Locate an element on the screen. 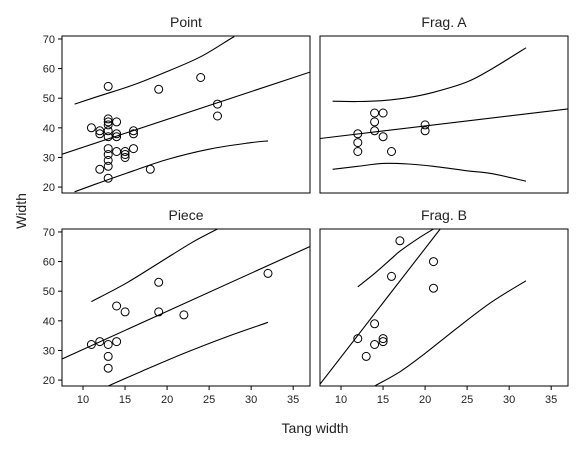 Image resolution: width=576 pixels, height=455 pixels. panel-title: Piece is located at coordinates (185, 215).